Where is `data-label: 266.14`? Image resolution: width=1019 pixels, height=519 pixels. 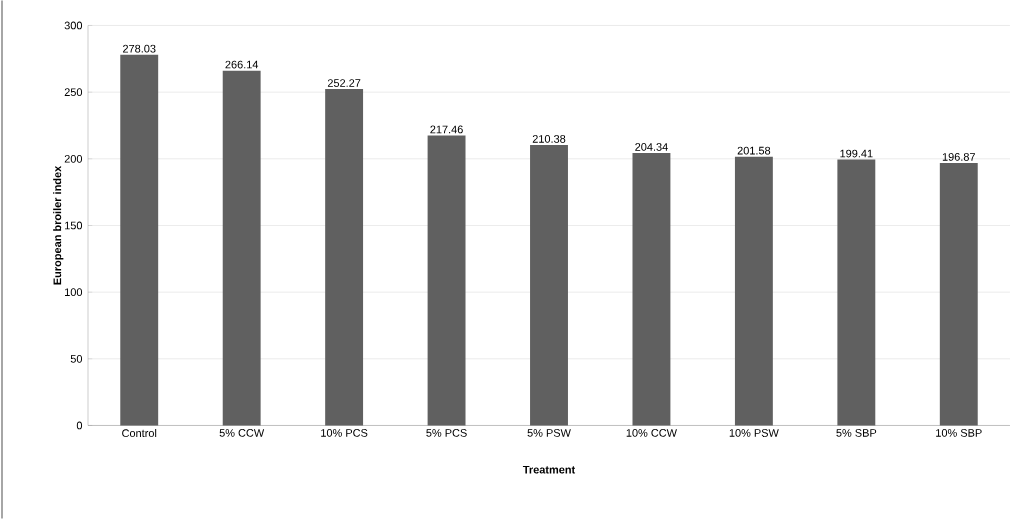
data-label: 266.14 is located at coordinates (242, 64).